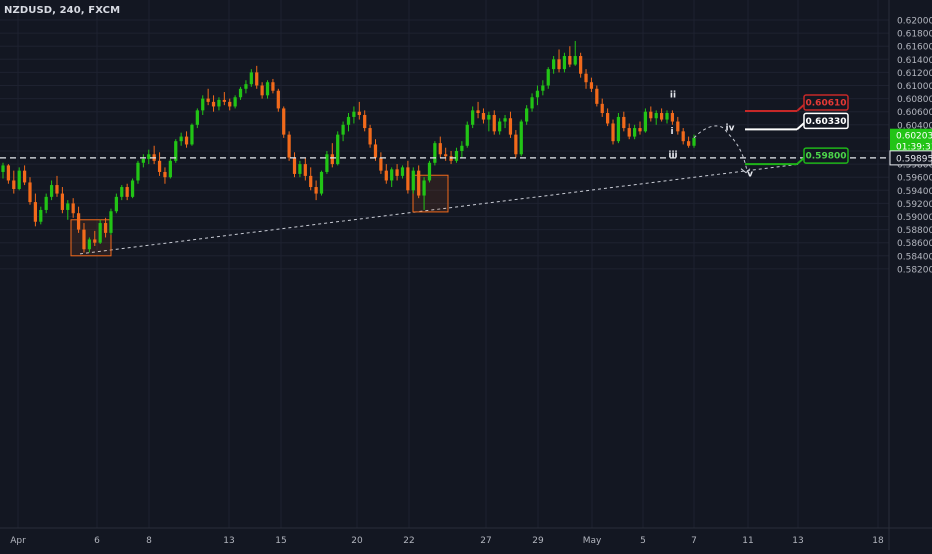  What do you see at coordinates (440, 209) in the screenshot?
I see `trendline-support` at bounding box center [440, 209].